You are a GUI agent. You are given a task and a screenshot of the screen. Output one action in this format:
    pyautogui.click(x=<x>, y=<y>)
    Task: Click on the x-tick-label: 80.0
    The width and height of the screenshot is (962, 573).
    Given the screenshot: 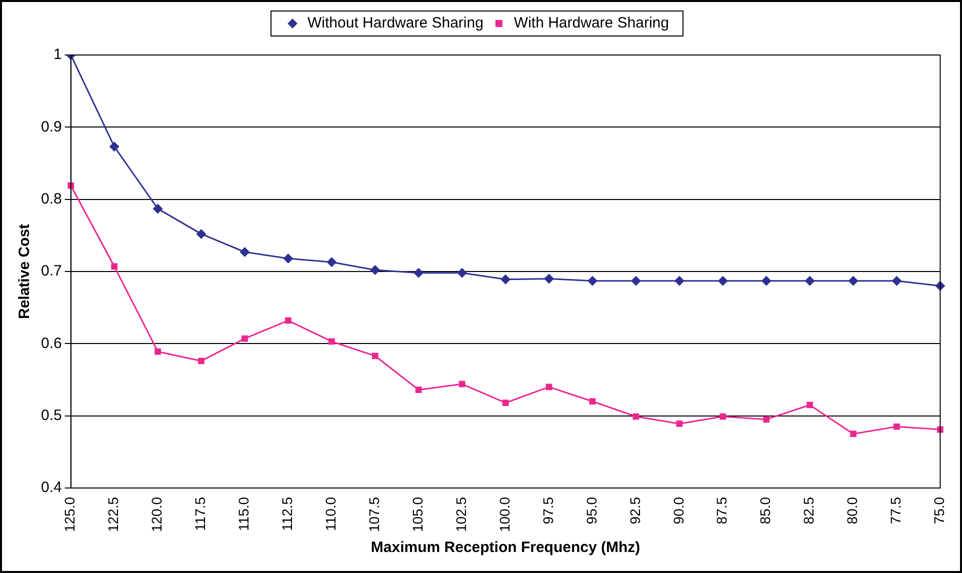 What is the action you would take?
    pyautogui.click(x=852, y=510)
    